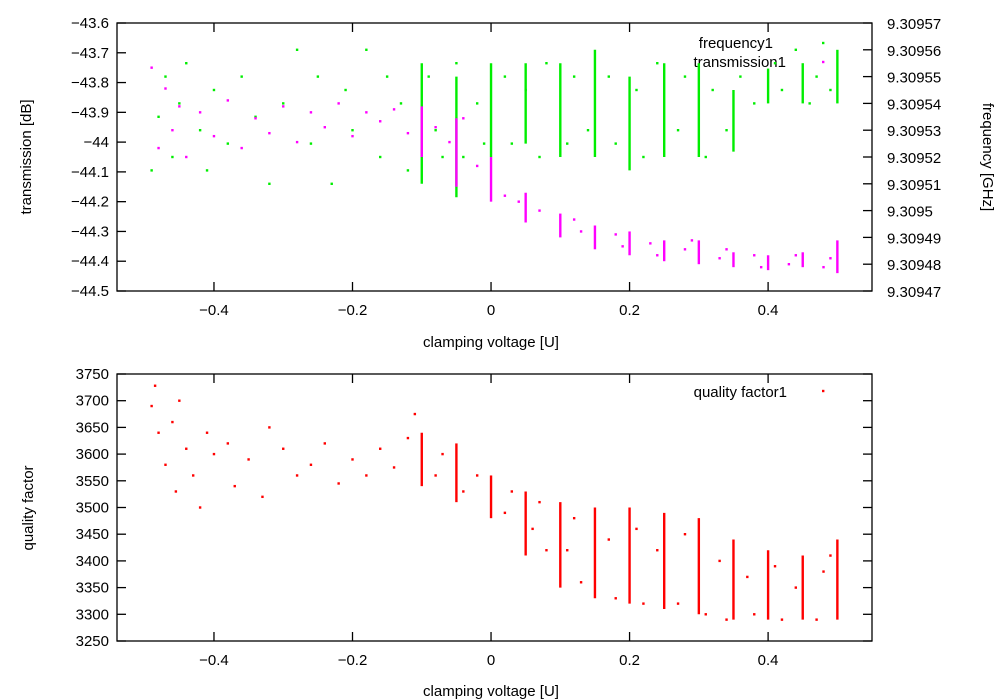  Describe the element at coordinates (90, 83) in the screenshot. I see `y-tick-label: −43.8` at that location.